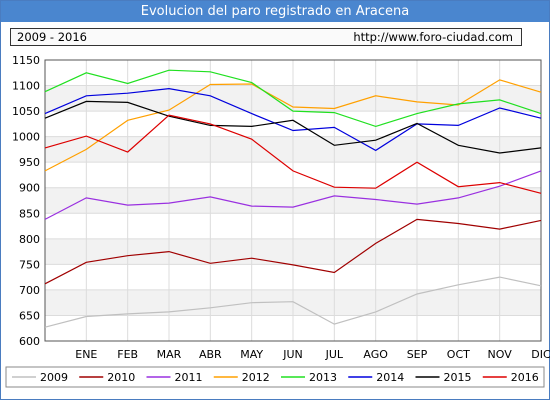 This screenshot has height=400, width=550. What do you see at coordinates (29, 290) in the screenshot?
I see `y-tick-label: 700` at bounding box center [29, 290].